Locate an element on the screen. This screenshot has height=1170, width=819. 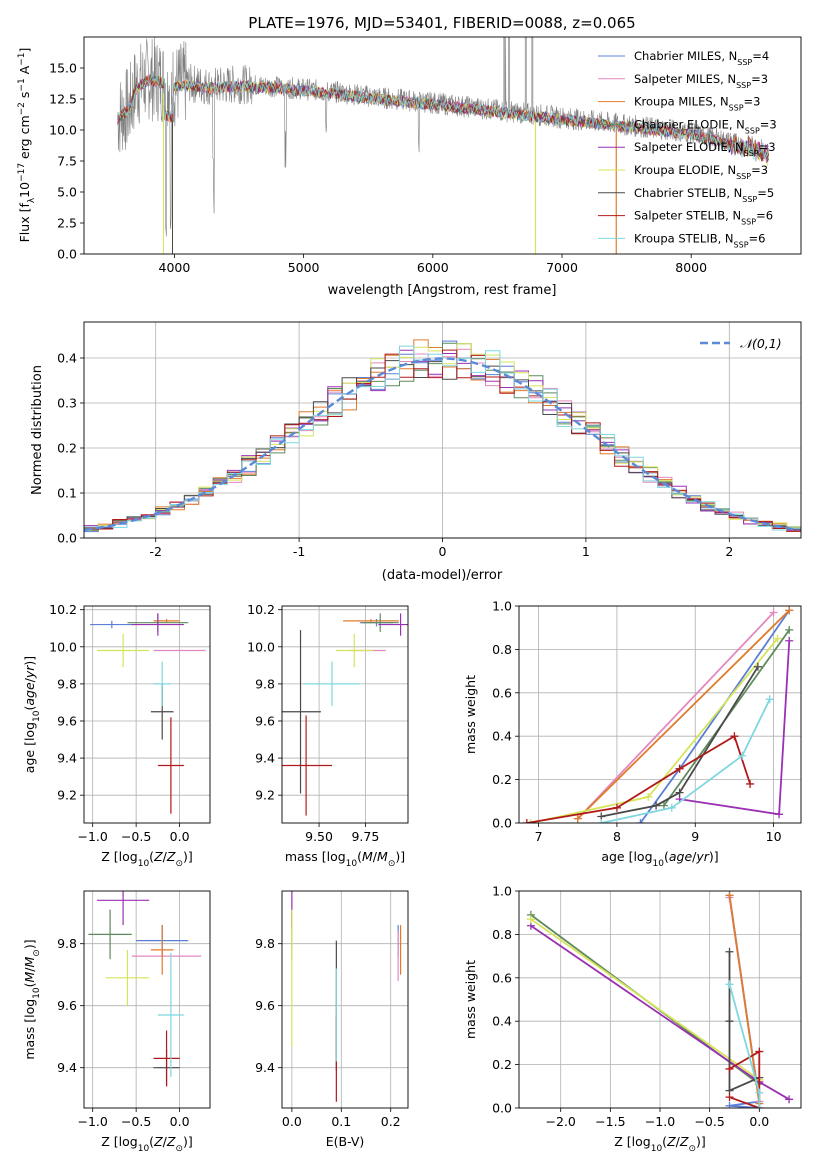
legend-entry: Kroupa STELIB, NSSP=6 is located at coordinates (699, 240).